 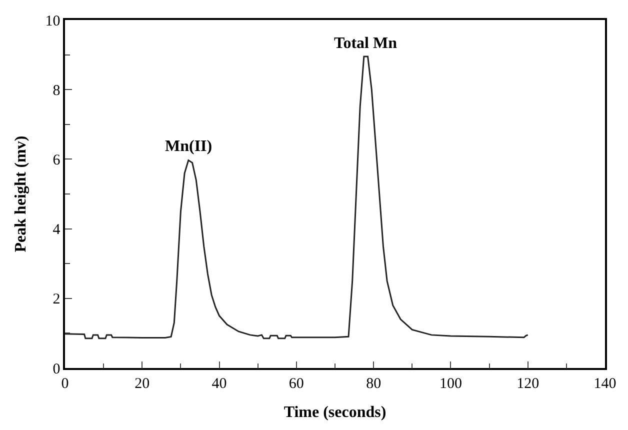 I want to click on annotation: Mn(II), so click(x=188, y=146).